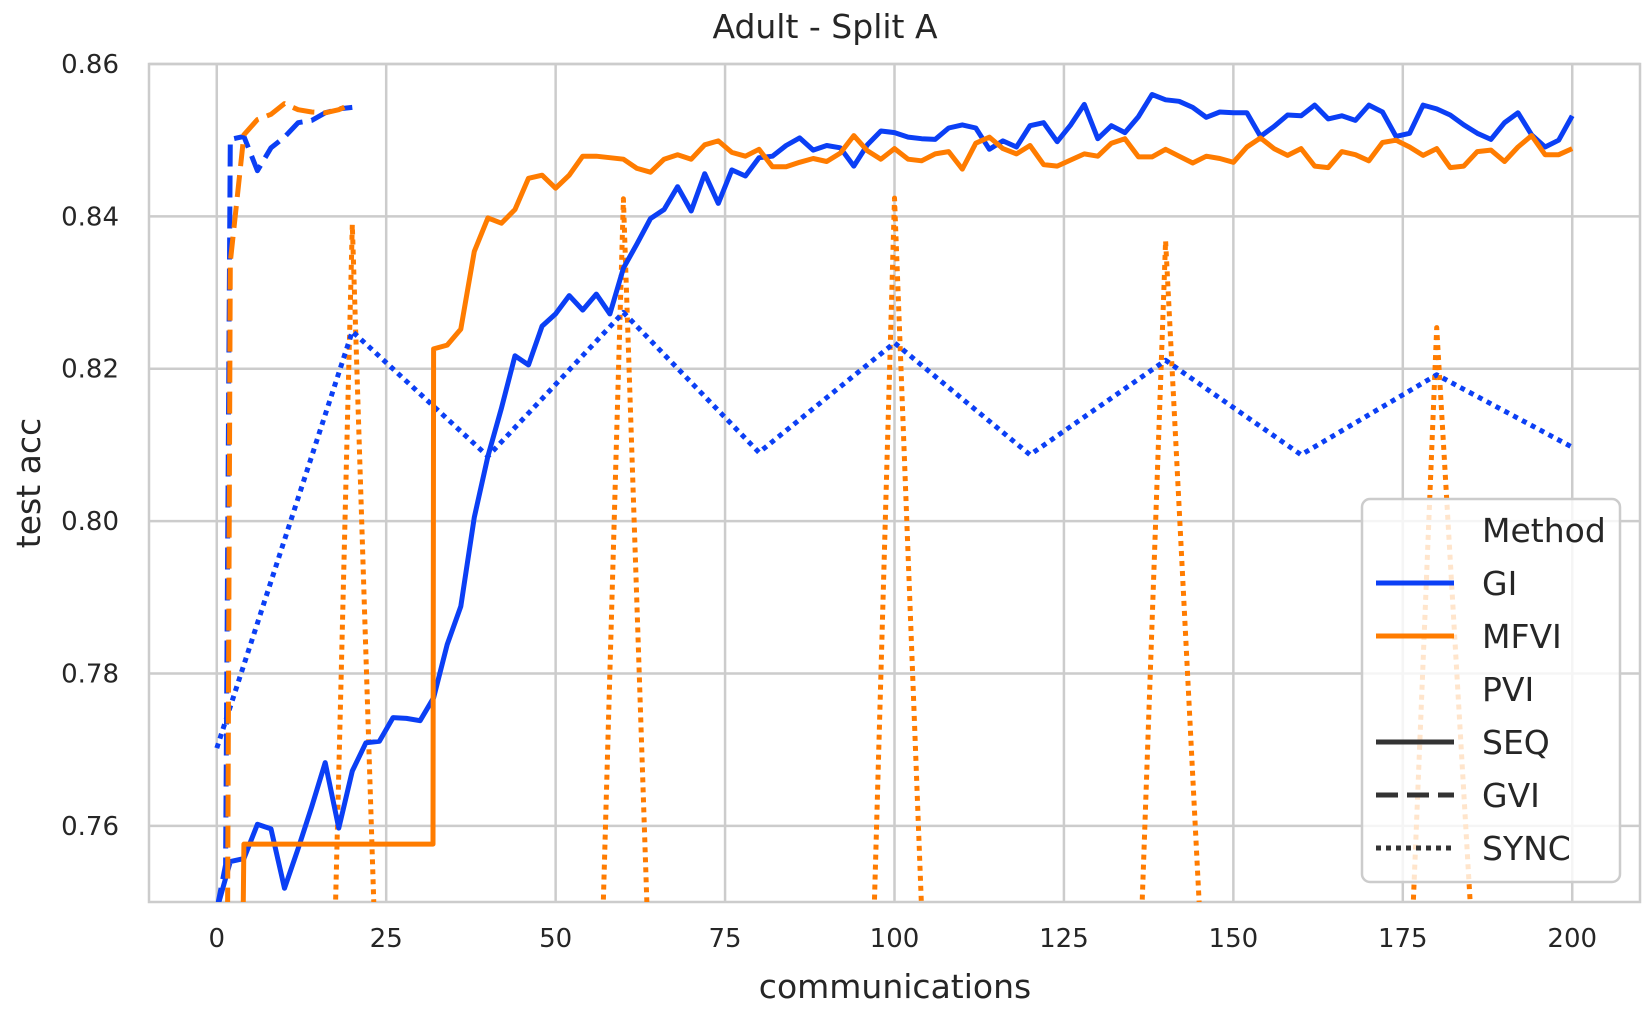  Describe the element at coordinates (28, 483) in the screenshot. I see `y-axis-label: test acc` at that location.